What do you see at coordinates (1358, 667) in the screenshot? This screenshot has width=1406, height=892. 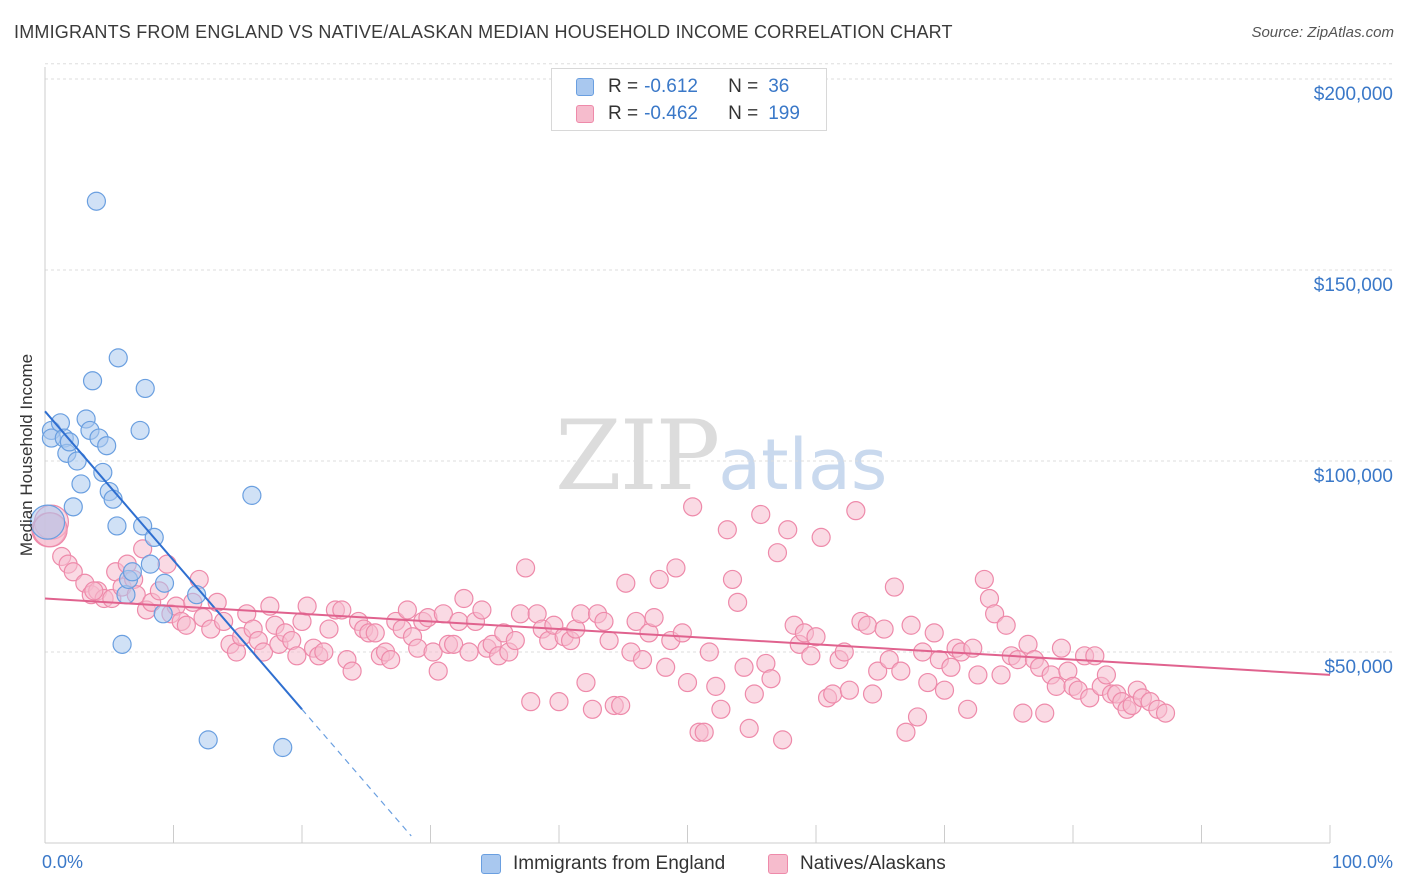 I see `y-tick-label: $50,000` at bounding box center [1358, 667].